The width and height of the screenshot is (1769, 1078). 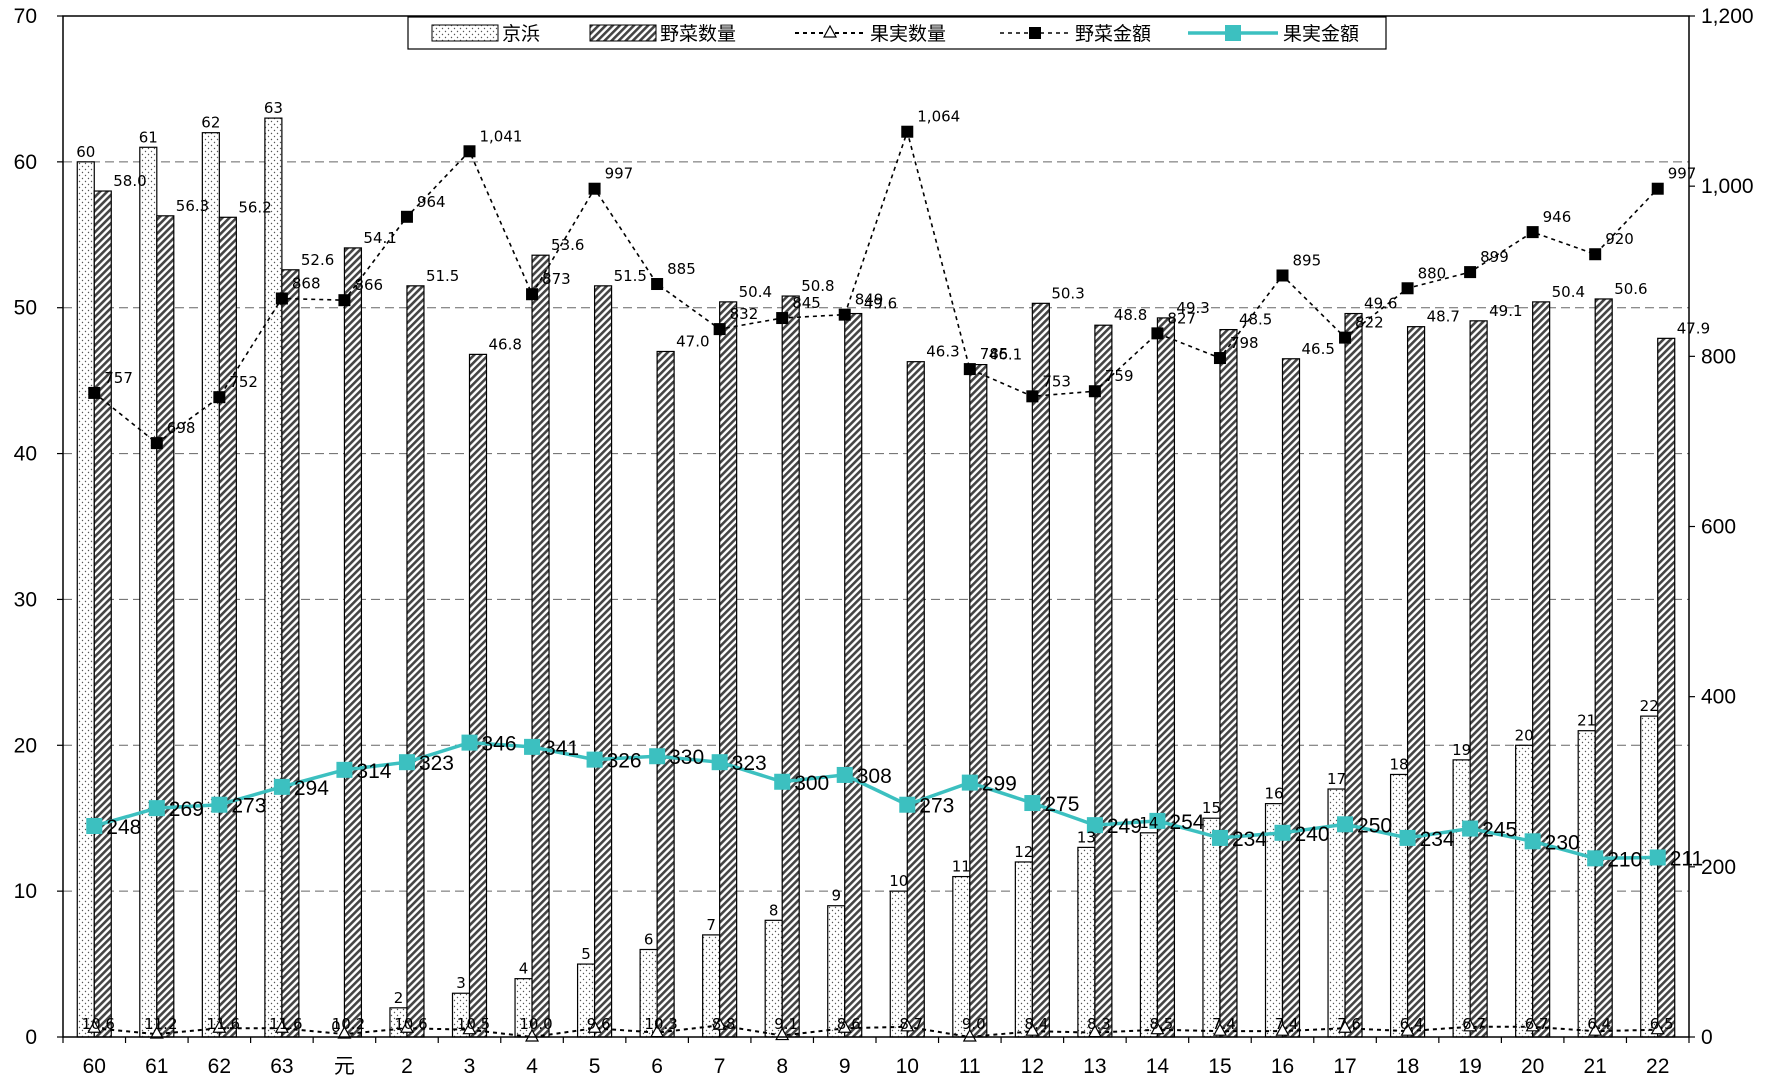 I want to click on label-fruit-volume: 8.6, so click(x=849, y=1024).